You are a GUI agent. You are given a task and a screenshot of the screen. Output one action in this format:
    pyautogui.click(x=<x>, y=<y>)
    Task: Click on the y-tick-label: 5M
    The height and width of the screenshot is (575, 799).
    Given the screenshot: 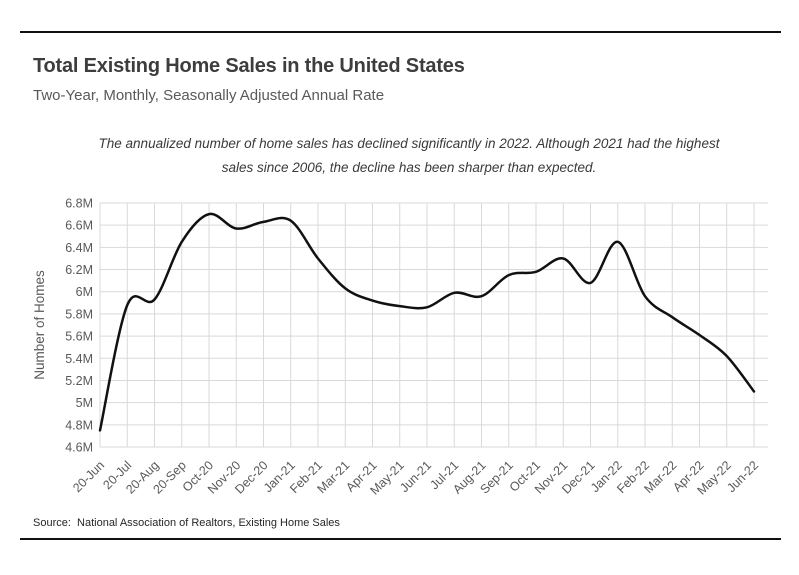 What is the action you would take?
    pyautogui.click(x=84, y=403)
    